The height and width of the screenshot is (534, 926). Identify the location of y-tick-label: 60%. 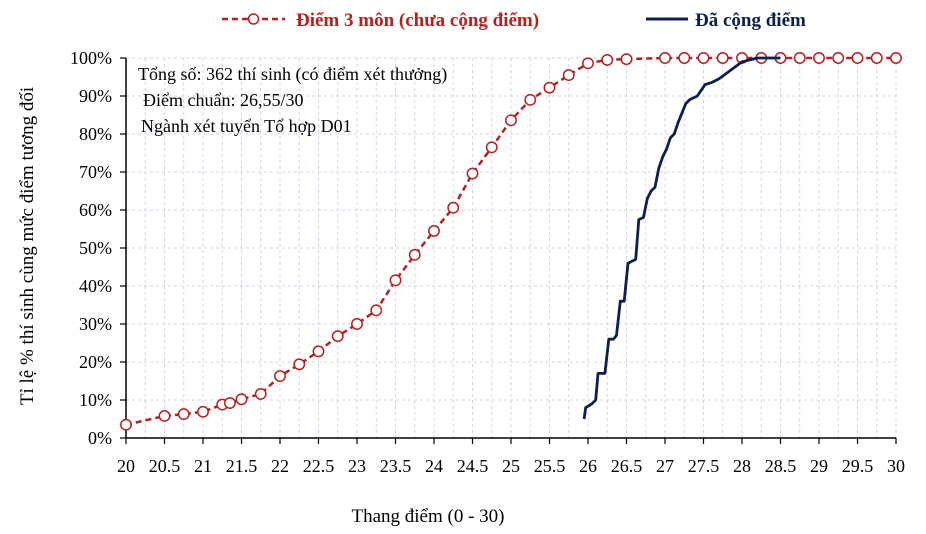
(95, 210).